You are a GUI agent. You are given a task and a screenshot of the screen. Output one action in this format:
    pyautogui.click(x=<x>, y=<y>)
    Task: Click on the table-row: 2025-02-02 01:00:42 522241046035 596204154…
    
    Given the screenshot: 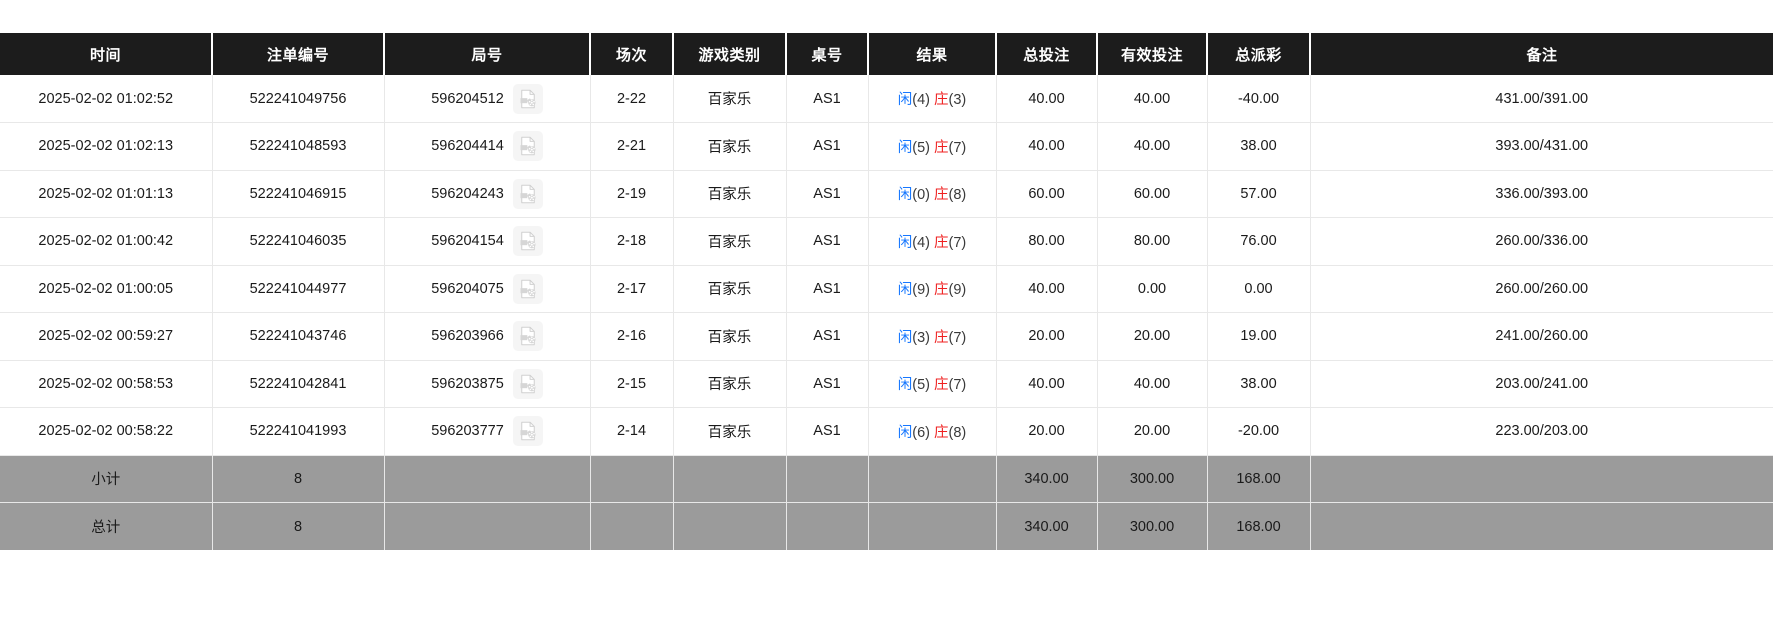 What is the action you would take?
    pyautogui.click(x=886, y=241)
    